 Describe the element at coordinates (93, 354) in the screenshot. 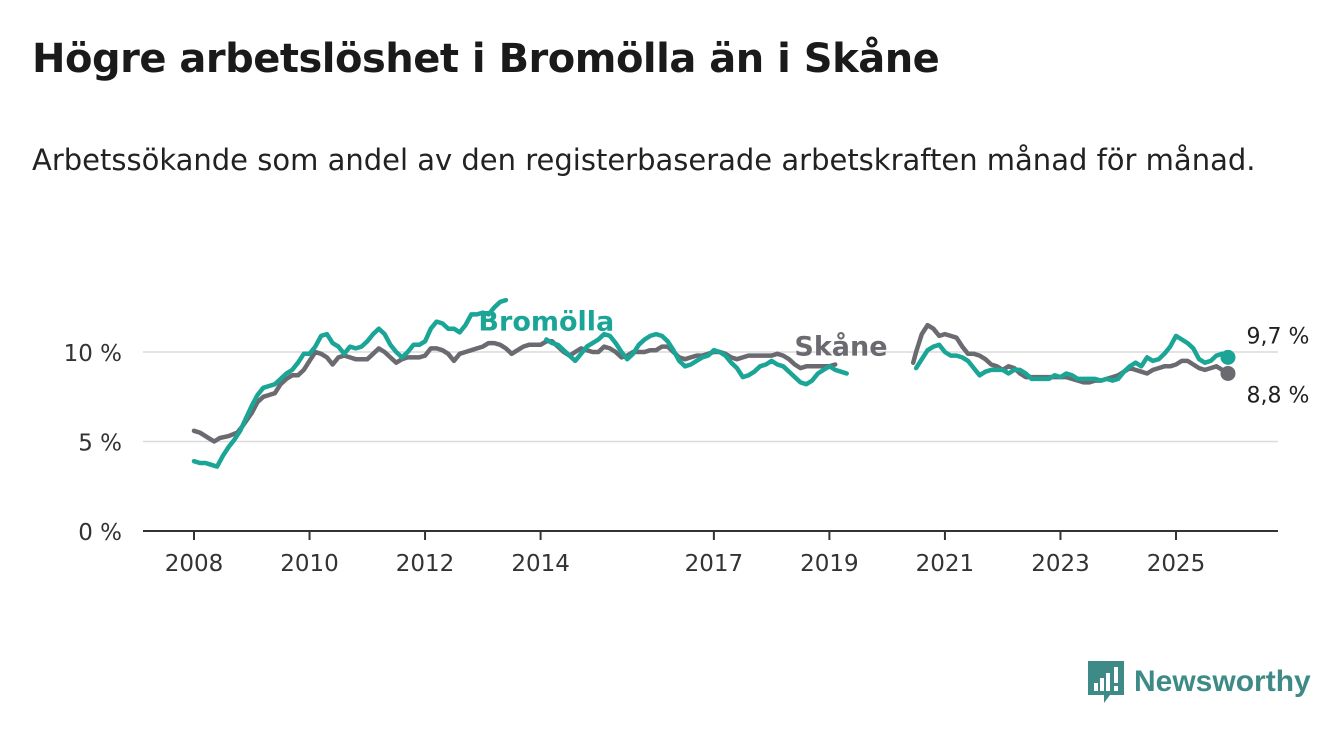

I see `y-tick-label: 10 %` at that location.